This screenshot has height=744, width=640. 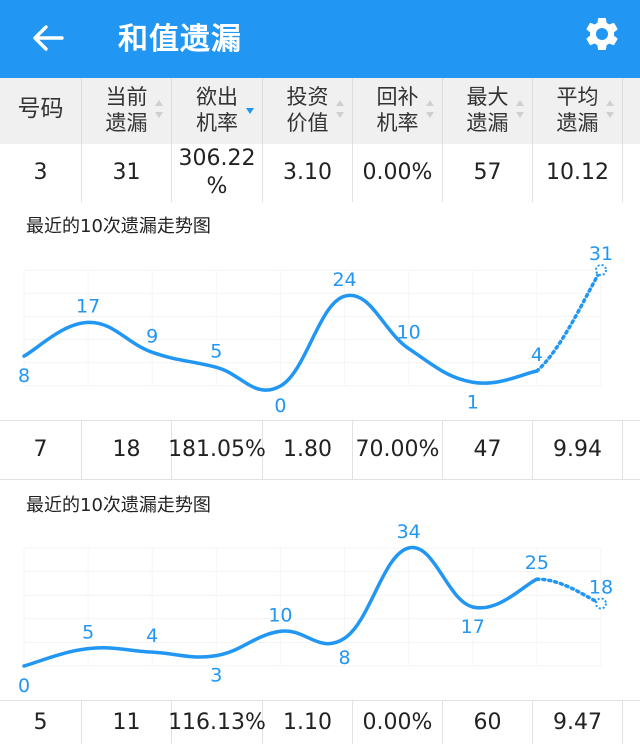 I want to click on cell-max-miss: 47, so click(x=488, y=450).